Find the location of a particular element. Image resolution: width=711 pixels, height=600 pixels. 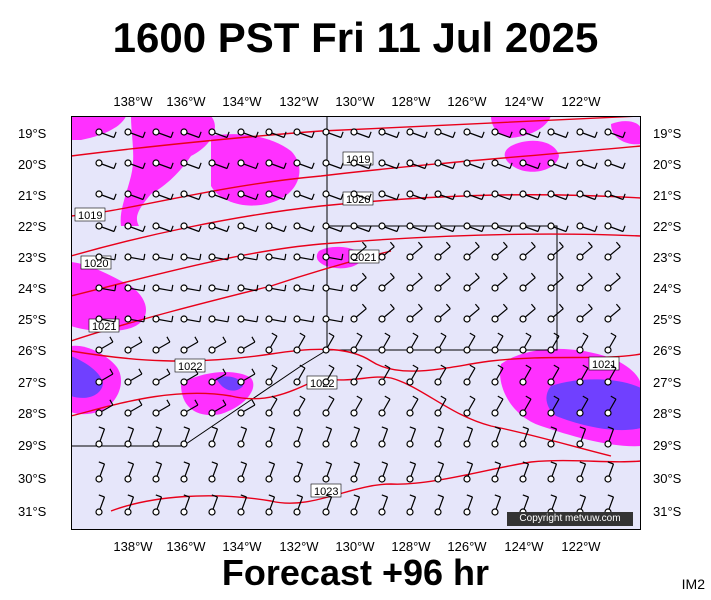

lat-label: 20°S is located at coordinates (667, 164).